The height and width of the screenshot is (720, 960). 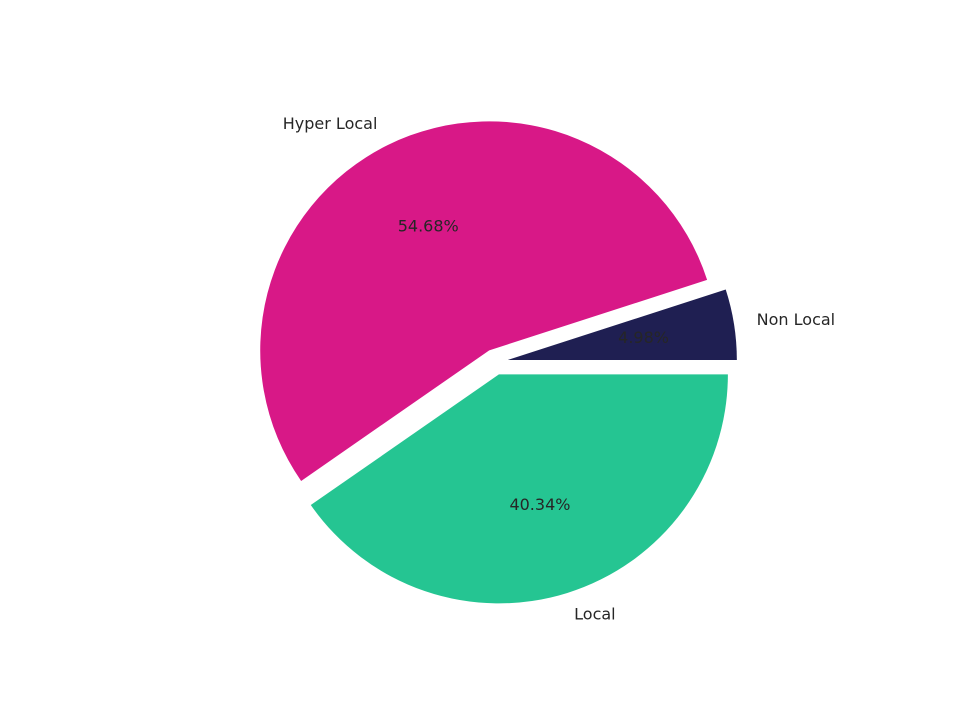 What do you see at coordinates (594, 613) in the screenshot?
I see `slice-label: Local` at bounding box center [594, 613].